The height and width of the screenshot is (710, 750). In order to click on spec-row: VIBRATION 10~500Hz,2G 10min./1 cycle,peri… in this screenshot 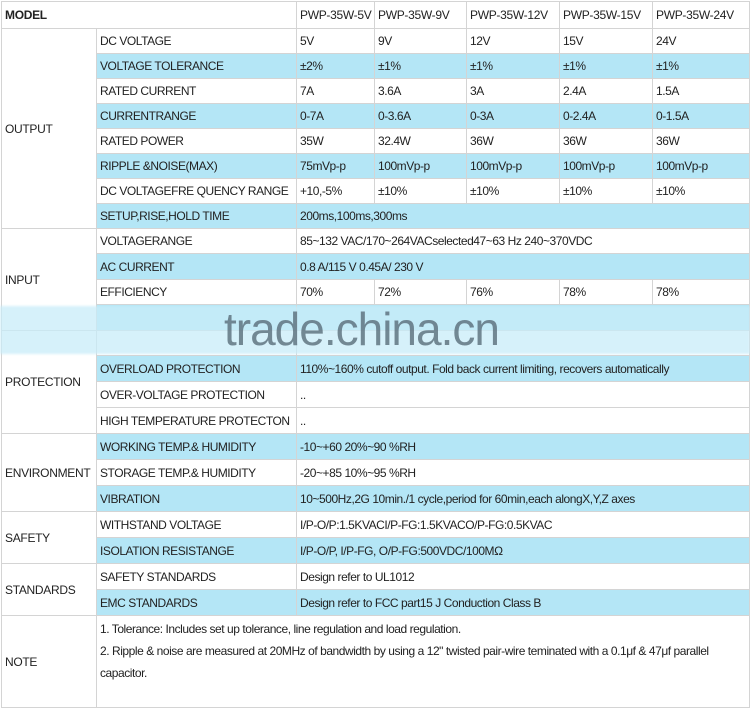, I will do `click(376, 498)`.